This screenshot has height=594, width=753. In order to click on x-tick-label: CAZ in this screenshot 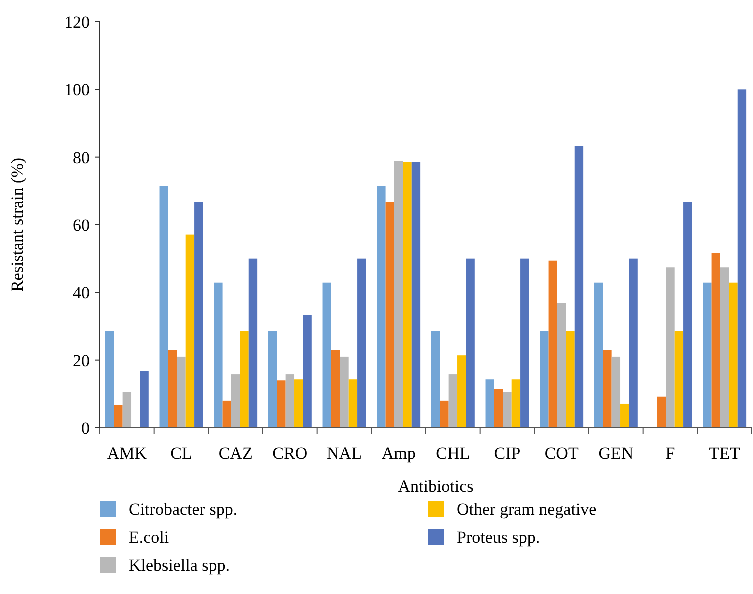, I will do `click(235, 453)`.